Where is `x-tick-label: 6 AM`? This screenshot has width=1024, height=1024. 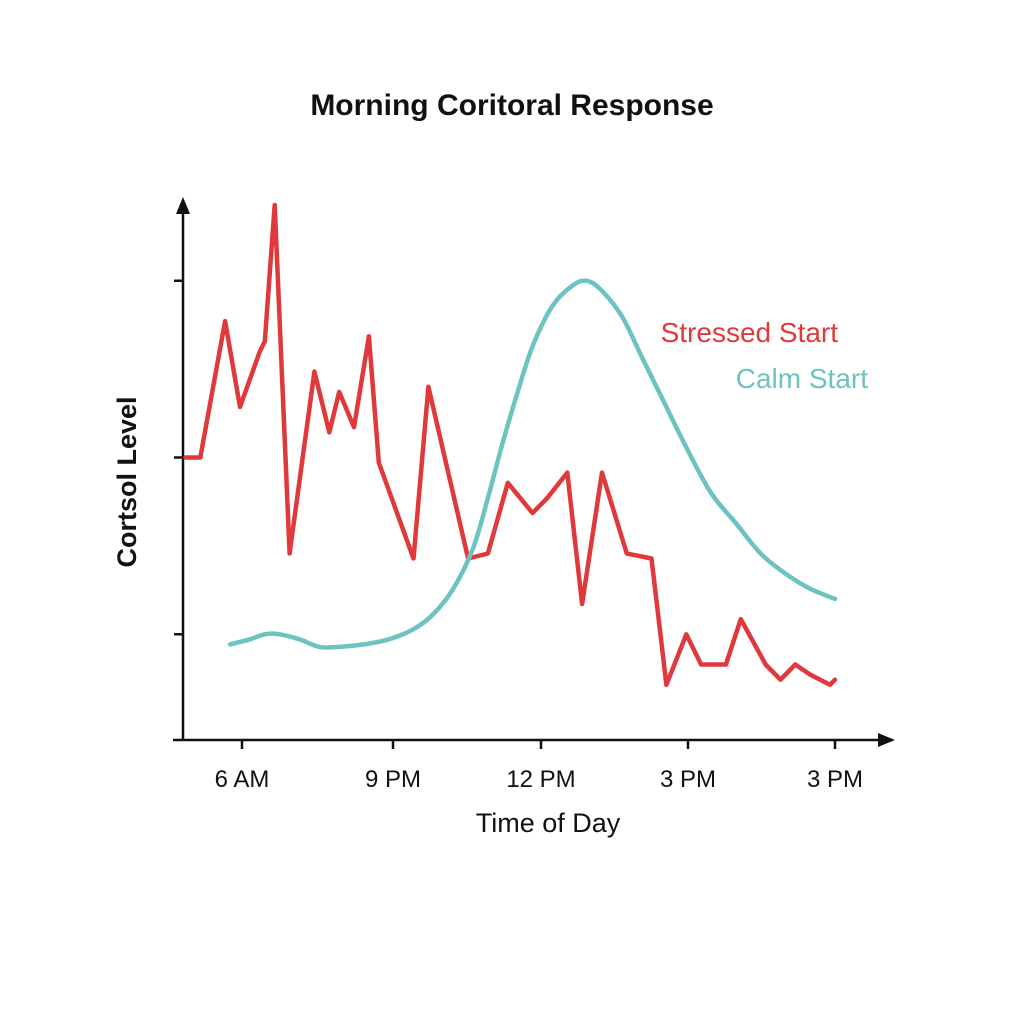
x-tick-label: 6 AM is located at coordinates (242, 779).